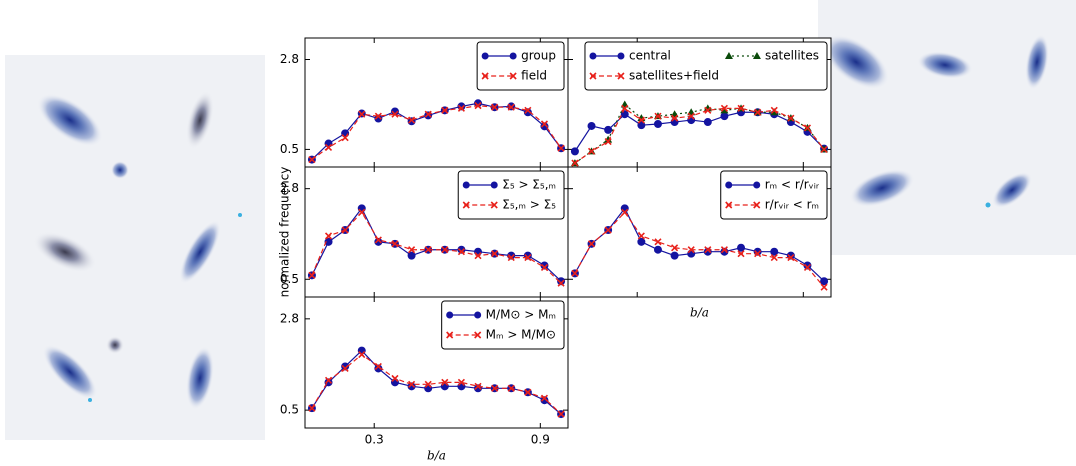 This screenshot has width=1076, height=466. I want to click on y-tick-label: 2.8, so click(289, 59).